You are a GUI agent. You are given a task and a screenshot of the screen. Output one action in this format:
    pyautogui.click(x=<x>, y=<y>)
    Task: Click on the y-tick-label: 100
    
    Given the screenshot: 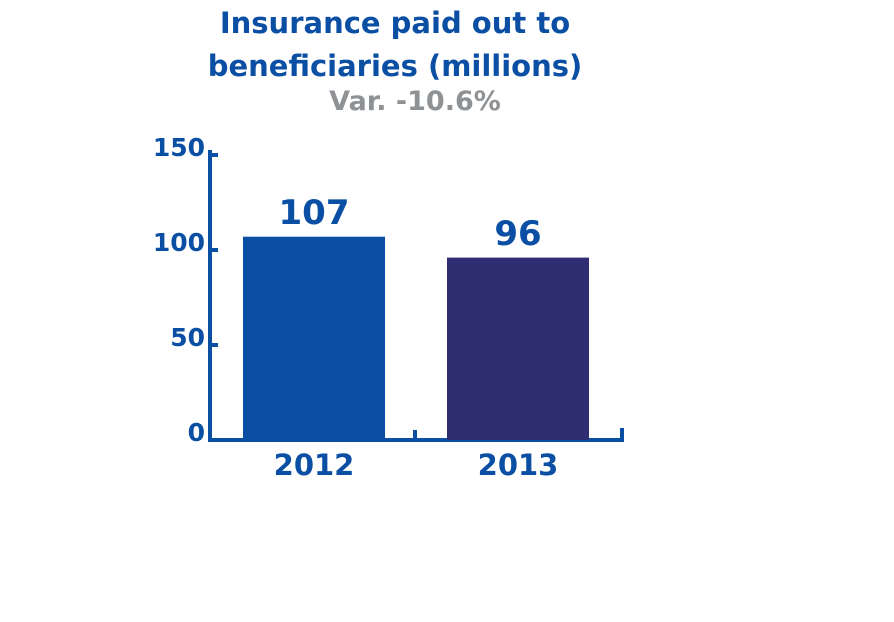 What is the action you would take?
    pyautogui.click(x=179, y=242)
    